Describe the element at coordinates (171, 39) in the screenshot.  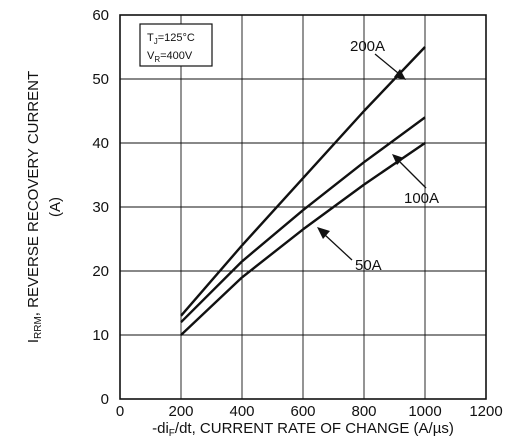
I see `condition-tj: TJ=125°C` at that location.